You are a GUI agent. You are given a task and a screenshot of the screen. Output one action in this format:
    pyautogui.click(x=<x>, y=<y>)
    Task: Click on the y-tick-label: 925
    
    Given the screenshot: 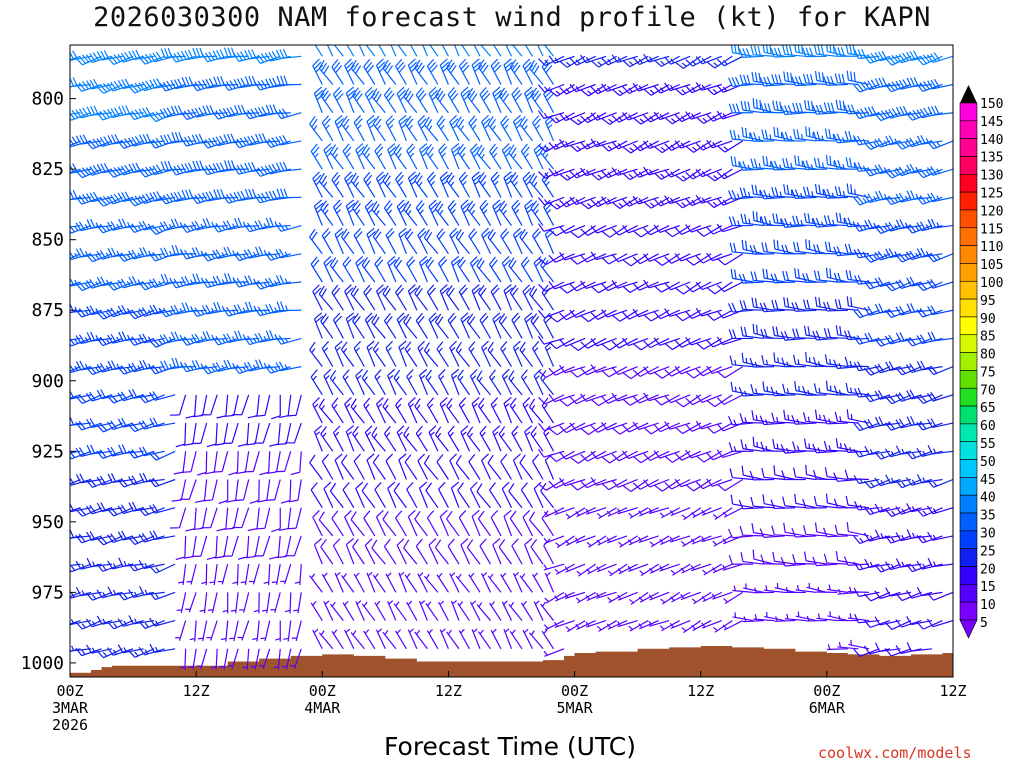 What is the action you would take?
    pyautogui.click(x=47, y=451)
    